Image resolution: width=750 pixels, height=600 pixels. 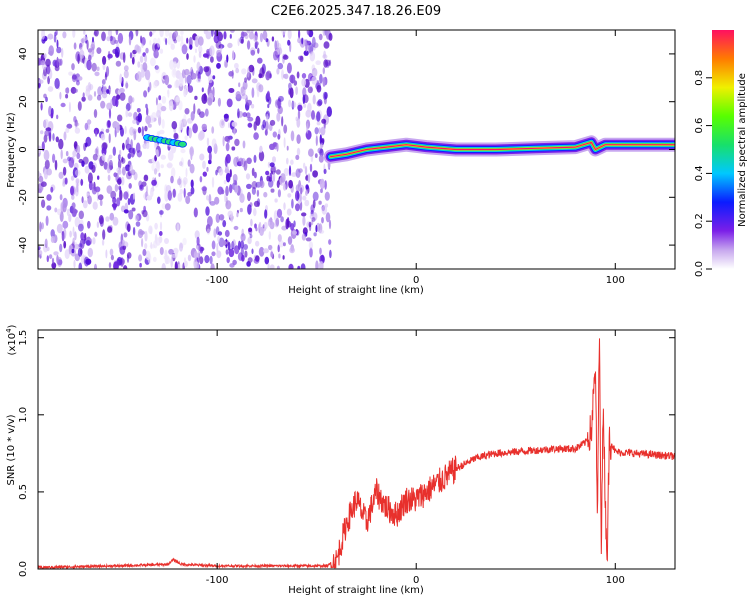 I want to click on snr-scale-factor: (x104), so click(x=11, y=339).